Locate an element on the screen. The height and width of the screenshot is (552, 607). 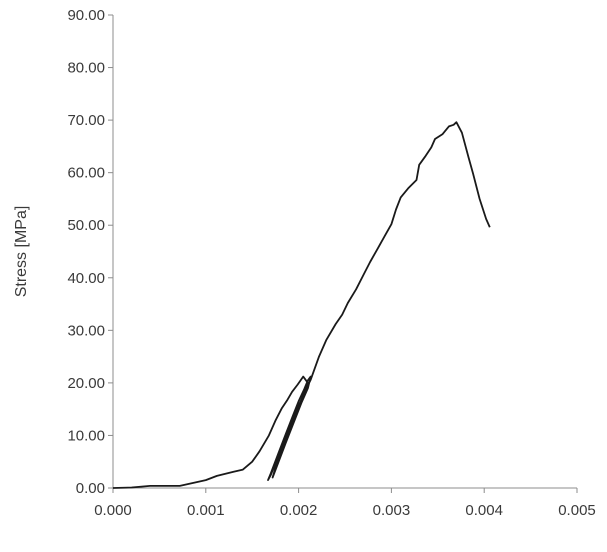
y-tick-label: 40.00 is located at coordinates (86, 278).